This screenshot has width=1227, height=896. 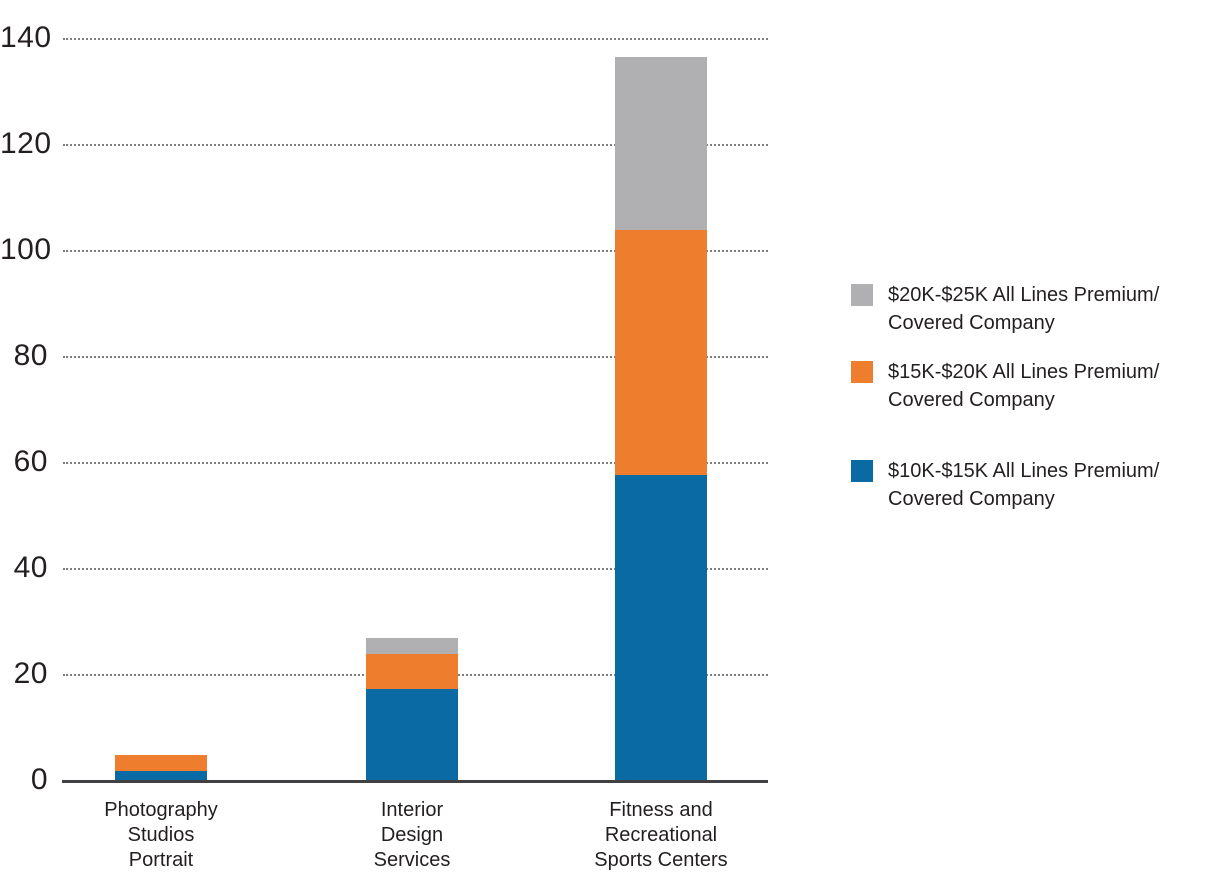 What do you see at coordinates (862, 372) in the screenshot?
I see `legend-swatch-orange-icon` at bounding box center [862, 372].